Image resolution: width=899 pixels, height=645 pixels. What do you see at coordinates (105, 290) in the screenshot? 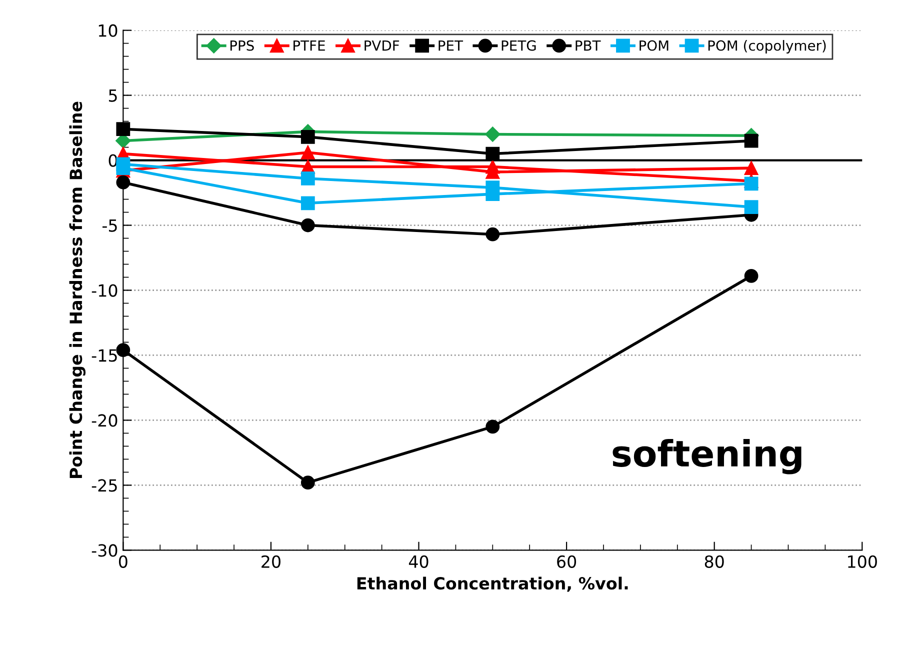
I see `y-tick-label: -10` at bounding box center [105, 290].